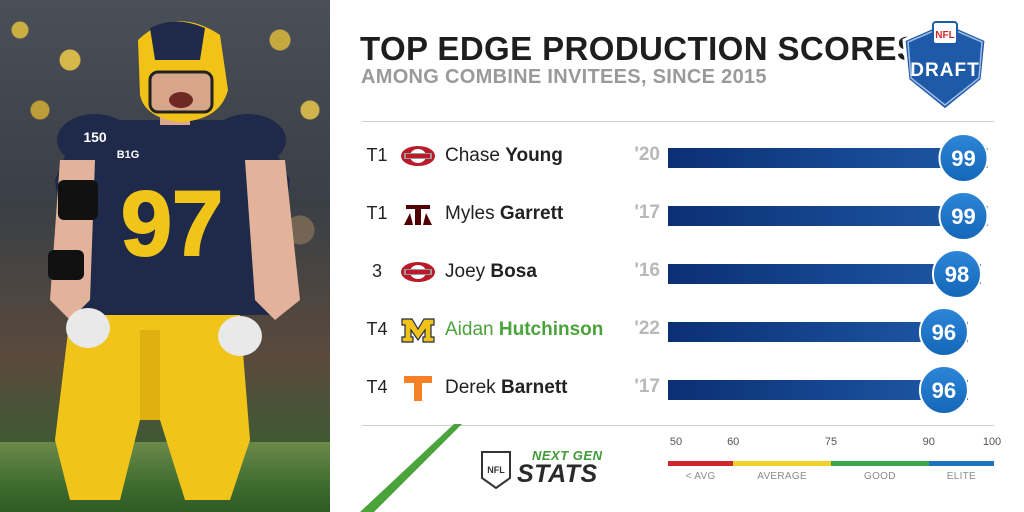 Image resolution: width=1024 pixels, height=512 pixels. I want to click on scale-band-label: ELITE, so click(961, 476).